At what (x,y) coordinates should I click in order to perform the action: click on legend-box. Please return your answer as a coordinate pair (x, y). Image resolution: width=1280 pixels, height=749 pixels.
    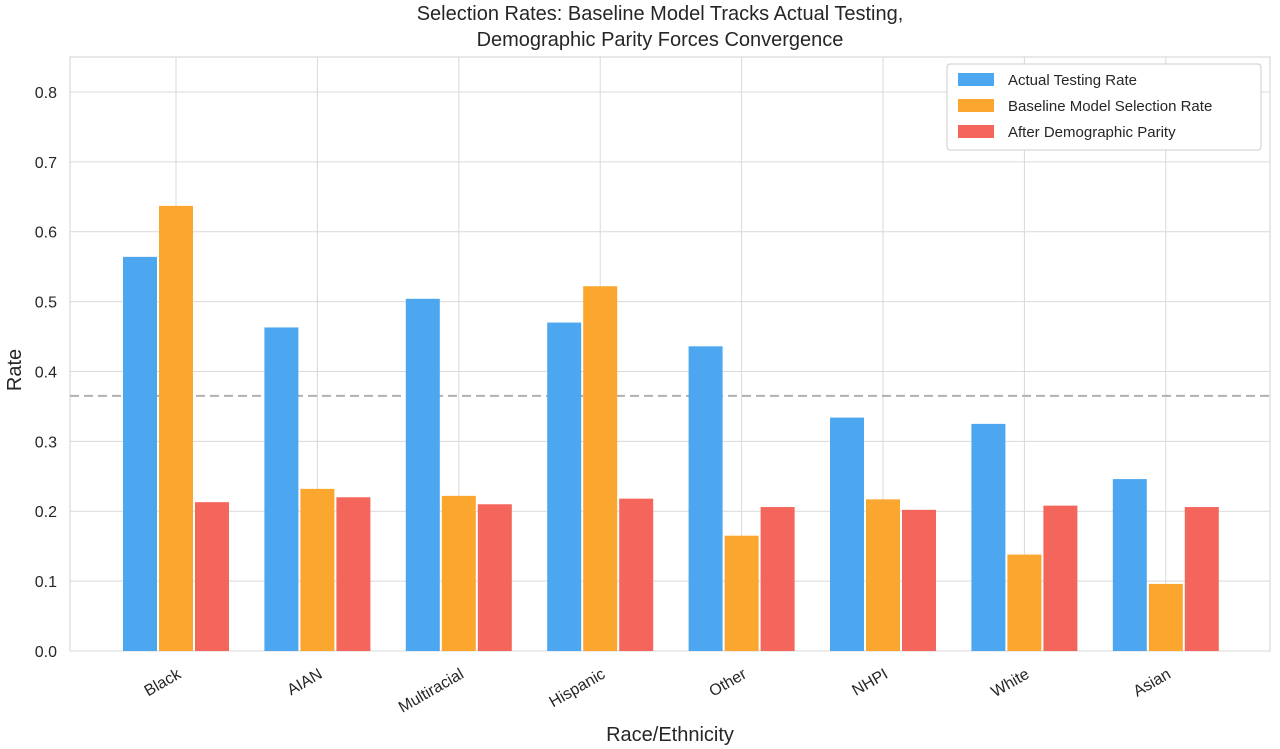
    Looking at the image, I should click on (1104, 107).